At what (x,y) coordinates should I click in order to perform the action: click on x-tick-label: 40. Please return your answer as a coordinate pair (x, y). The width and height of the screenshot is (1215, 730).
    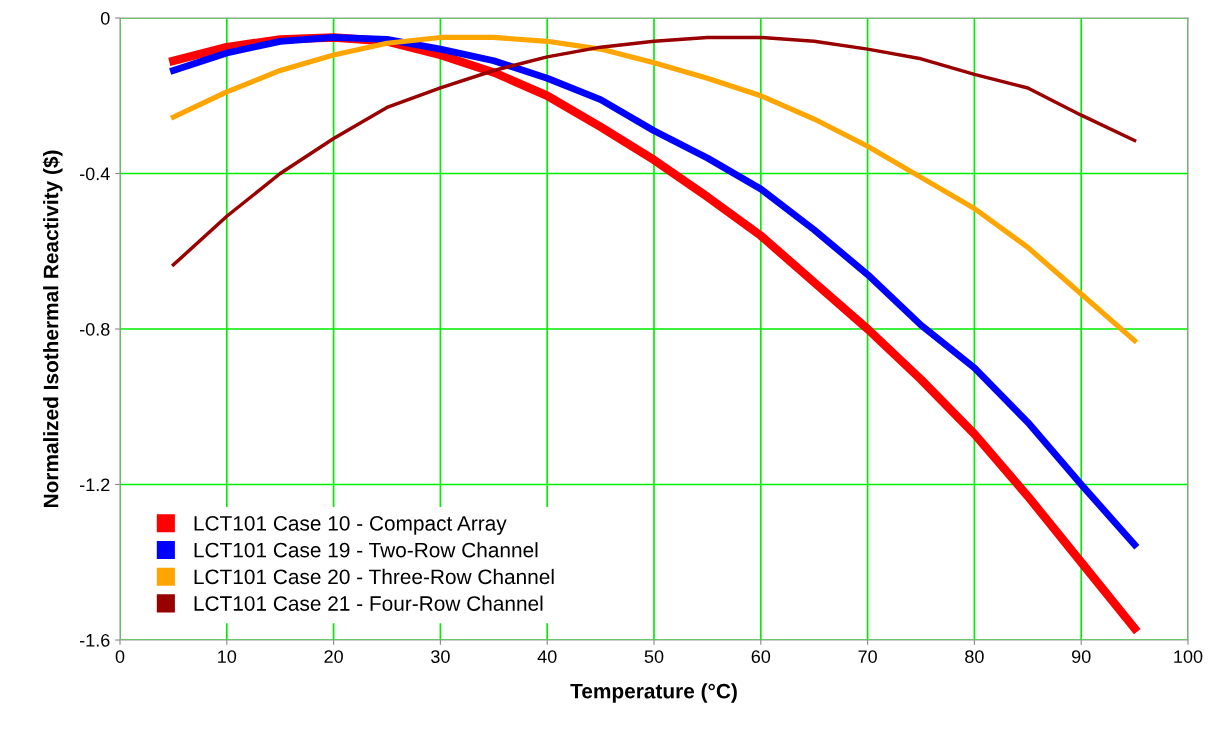
    Looking at the image, I should click on (547, 656).